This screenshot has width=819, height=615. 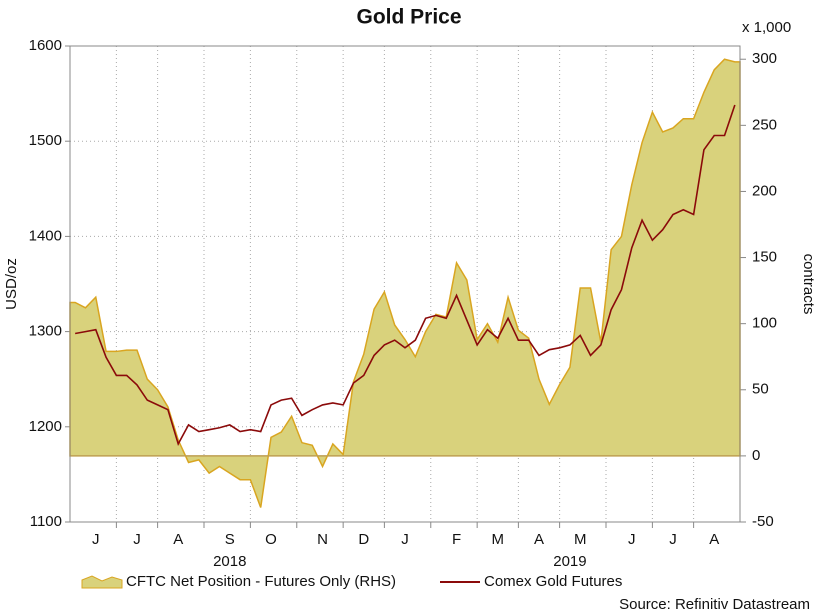 I want to click on y-tick-label: 1400, so click(x=45, y=235).